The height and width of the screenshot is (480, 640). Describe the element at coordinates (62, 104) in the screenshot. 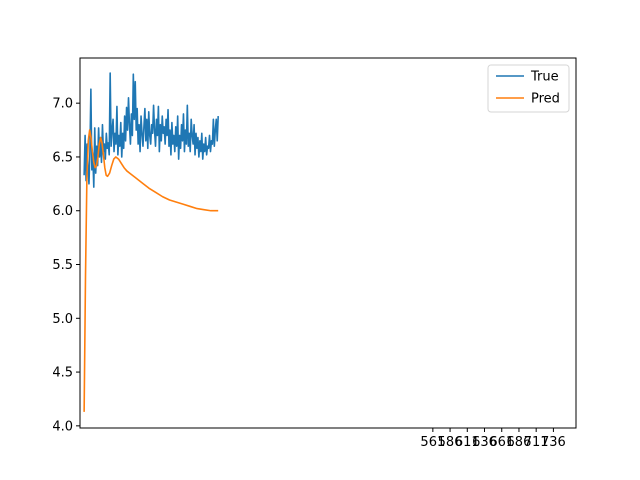

I see `y-tick-label: 7.0` at that location.